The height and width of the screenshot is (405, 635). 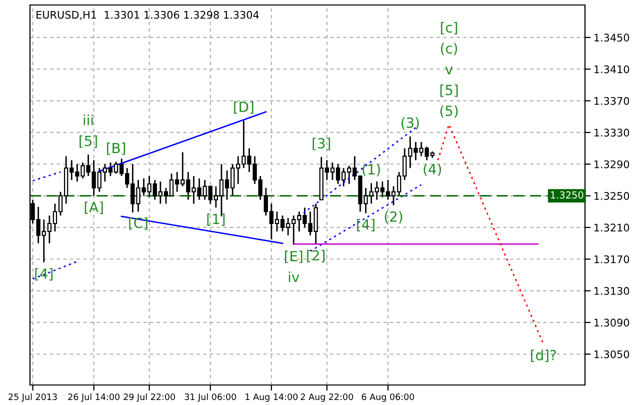 What do you see at coordinates (321, 144) in the screenshot?
I see `annotation: [3]` at bounding box center [321, 144].